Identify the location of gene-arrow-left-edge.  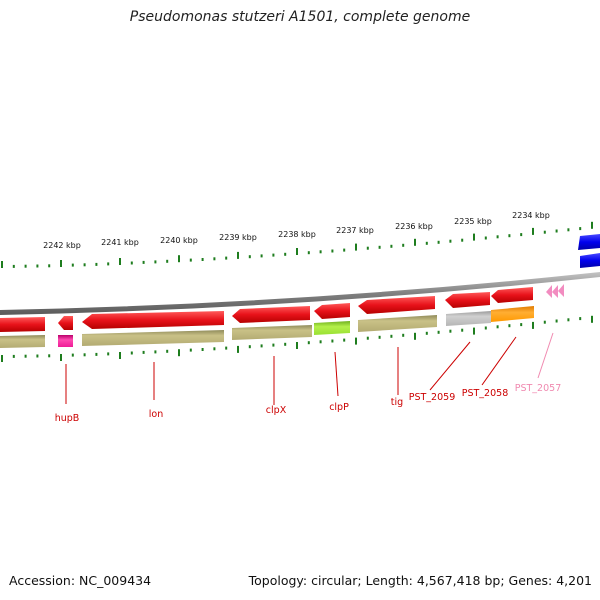
(22, 324).